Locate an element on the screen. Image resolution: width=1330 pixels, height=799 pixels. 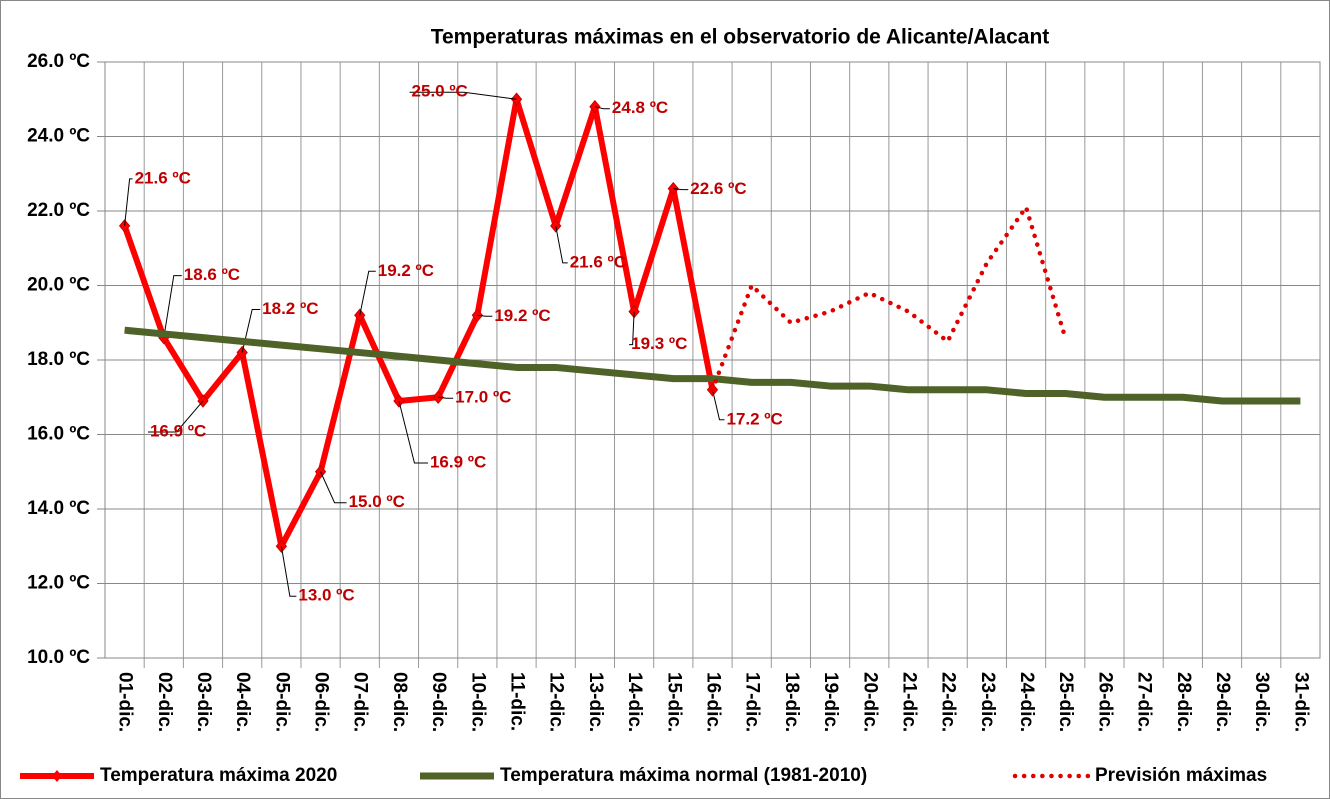
data-label: 17.0 ºC is located at coordinates (483, 397).